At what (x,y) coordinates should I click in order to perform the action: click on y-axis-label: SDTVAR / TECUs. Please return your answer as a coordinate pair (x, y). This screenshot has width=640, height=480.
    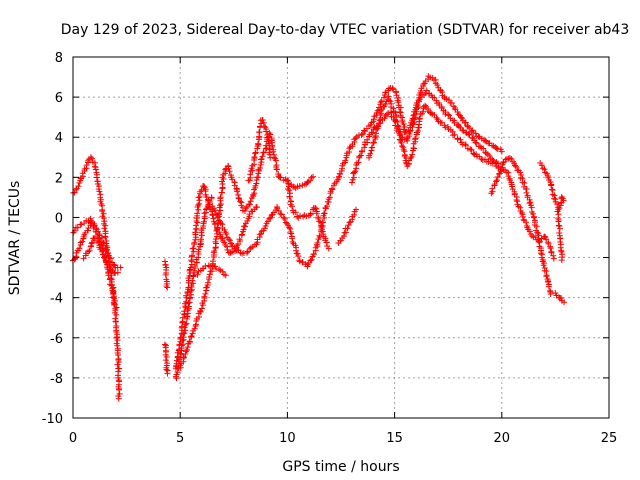
    Looking at the image, I should click on (15, 238).